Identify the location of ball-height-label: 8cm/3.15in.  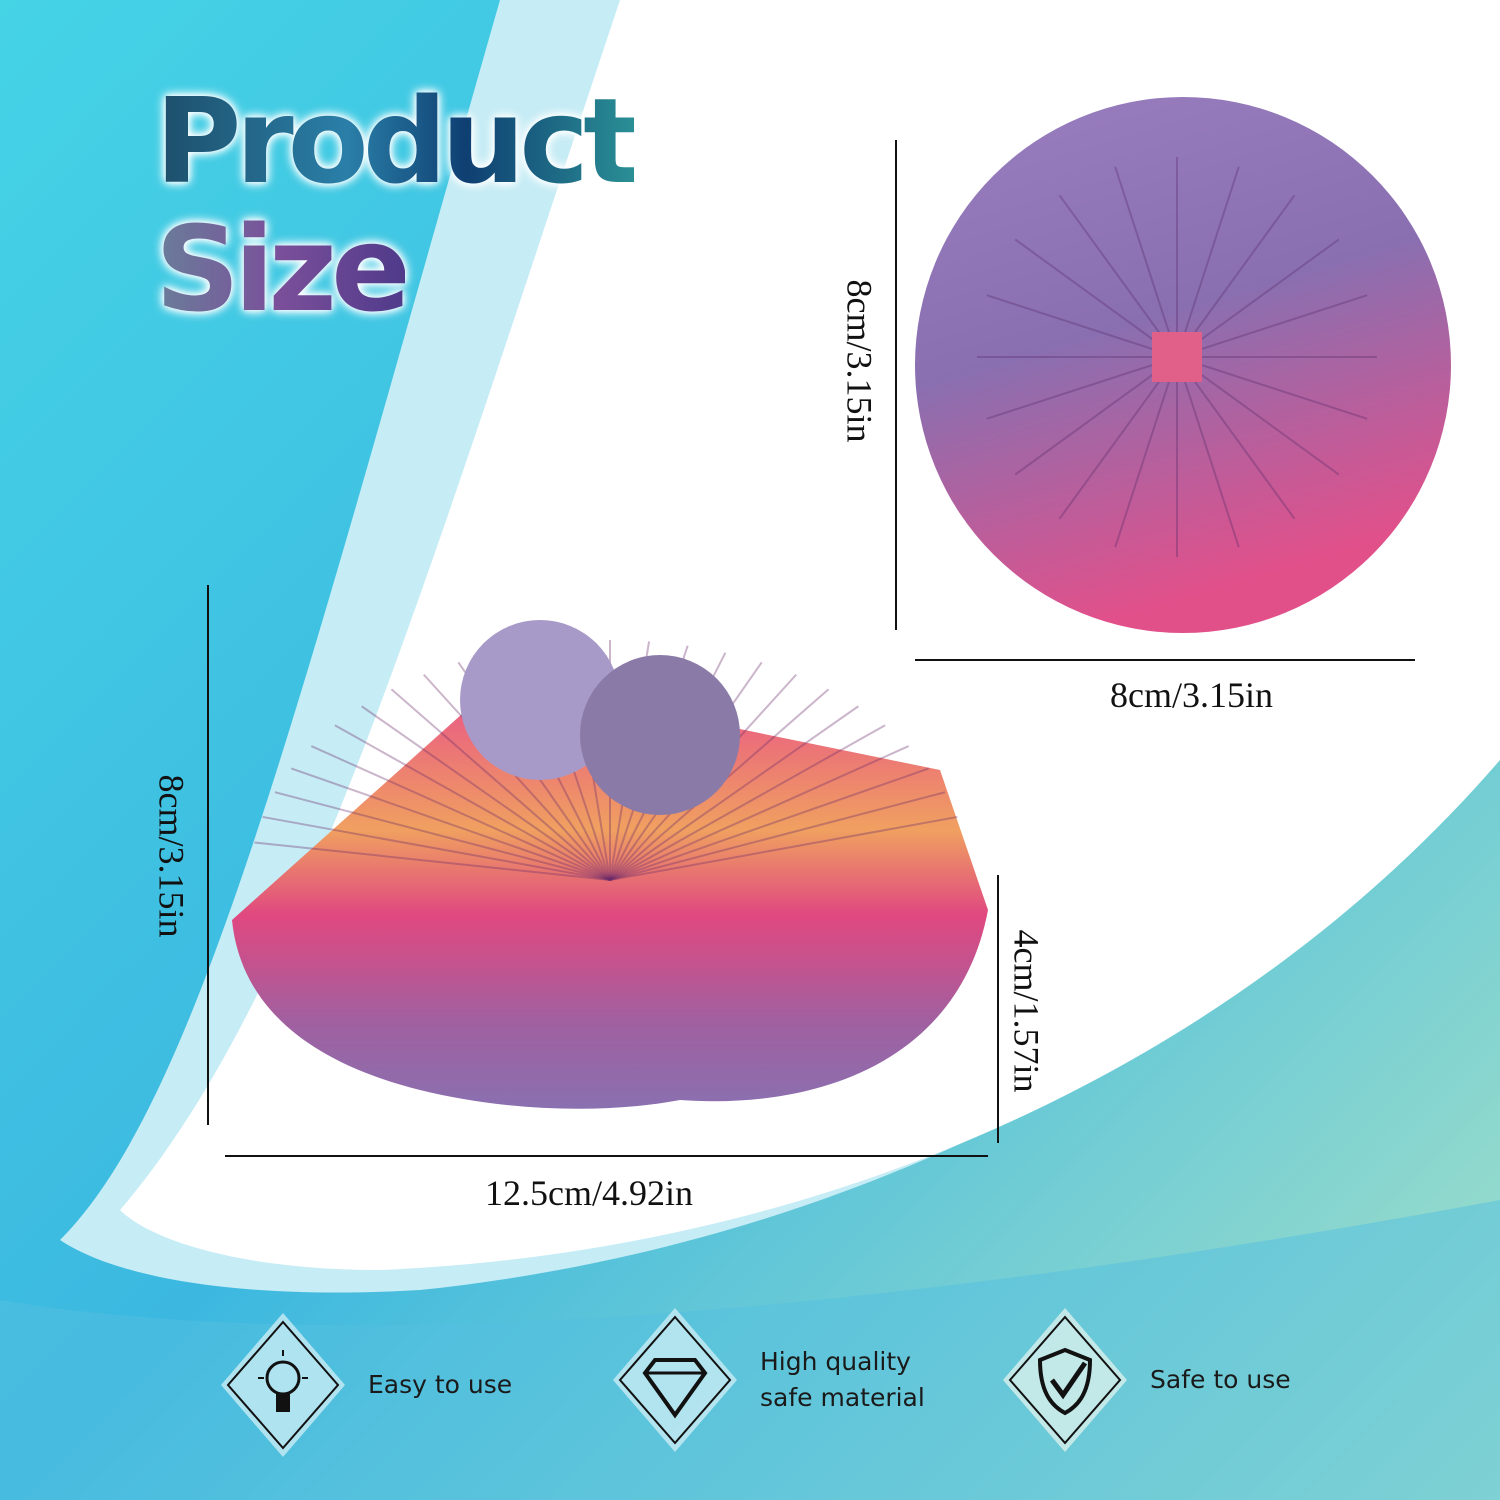
(859, 361).